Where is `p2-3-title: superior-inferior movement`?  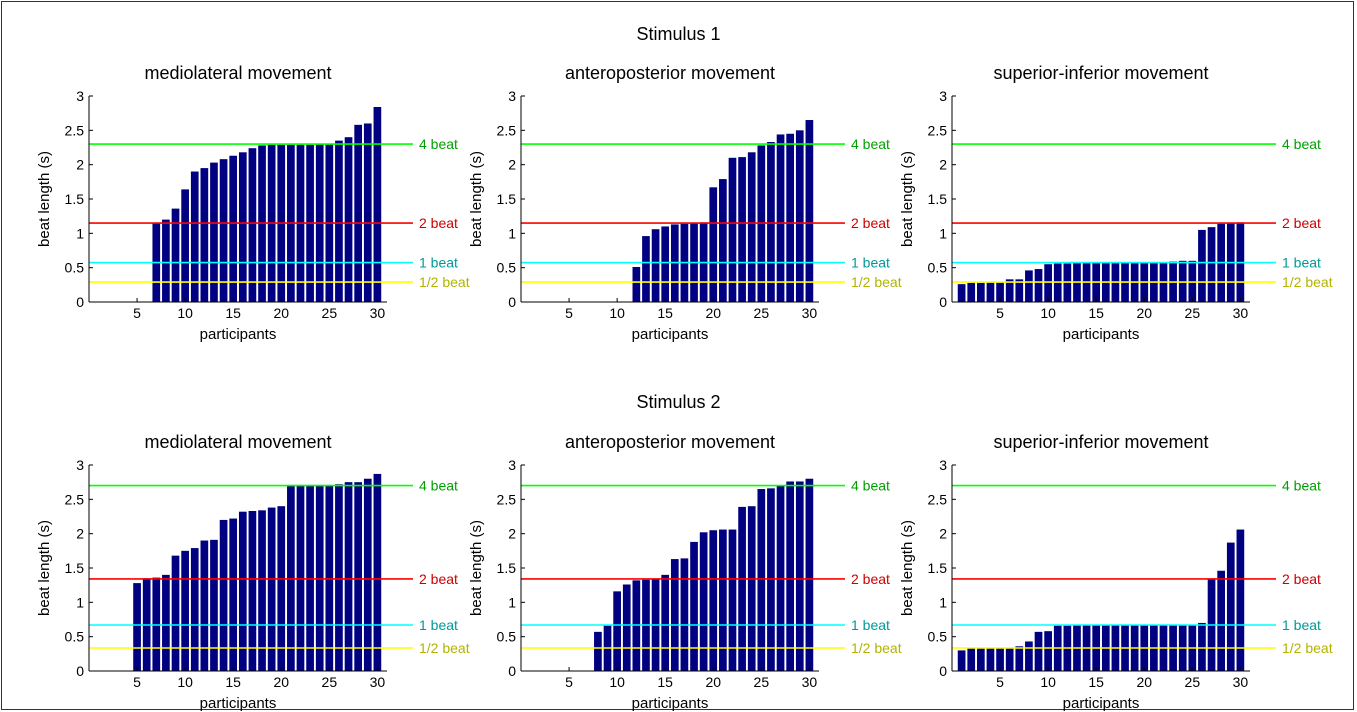 p2-3-title: superior-inferior movement is located at coordinates (1100, 442).